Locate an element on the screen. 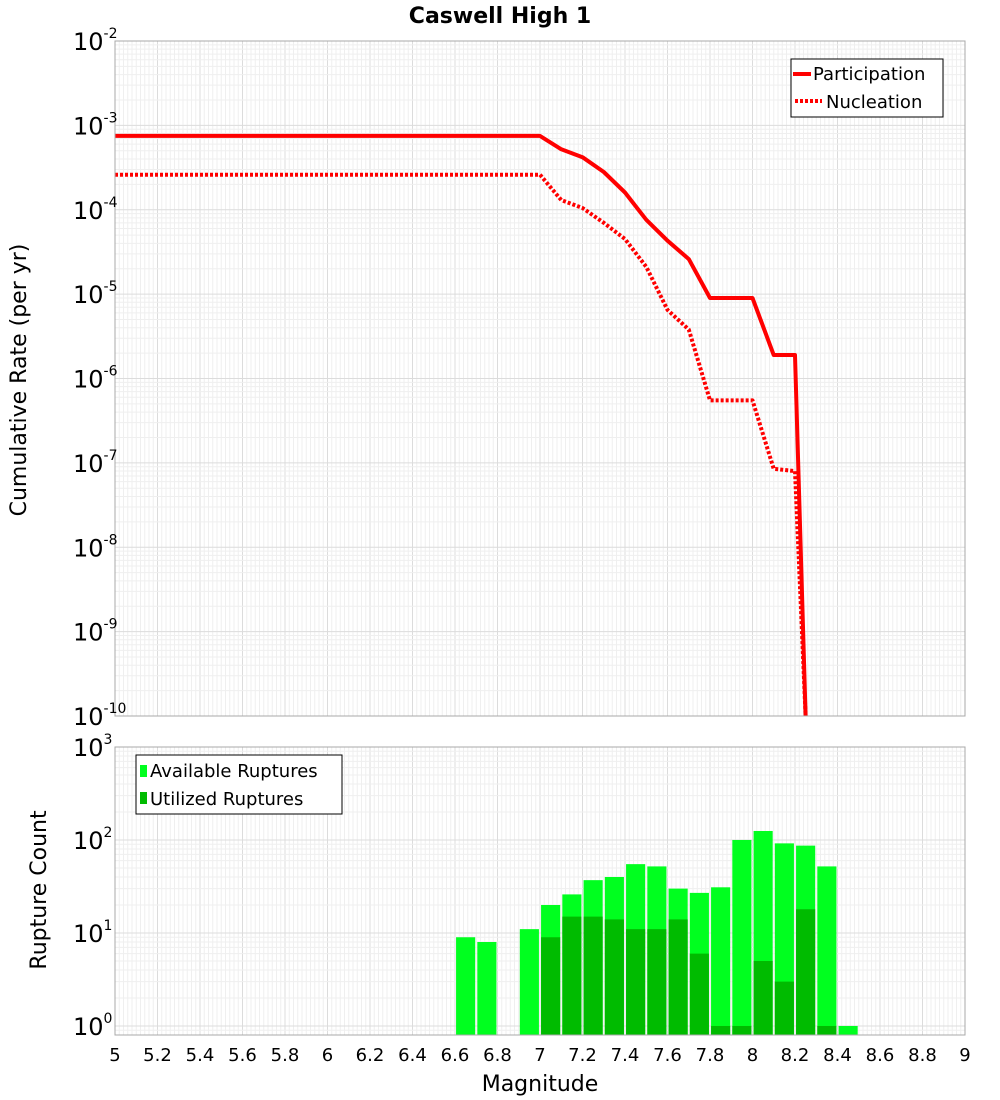 This screenshot has height=1100, width=1000. y-tick-label: 10⁻⁸ is located at coordinates (95, 547).